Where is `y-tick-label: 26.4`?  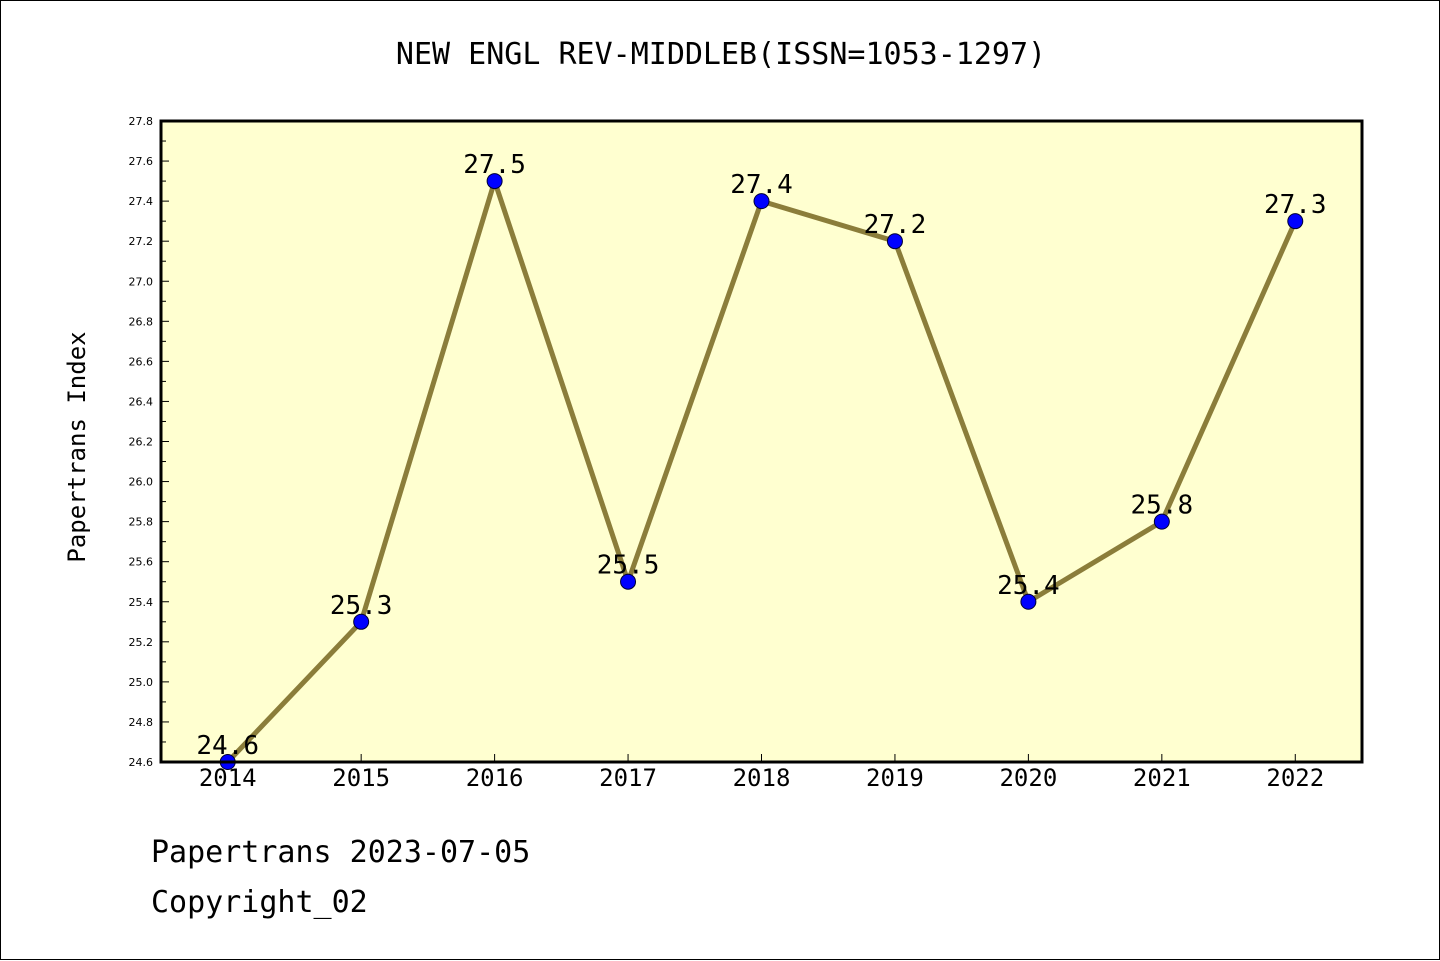
y-tick-label: 26.4 is located at coordinates (141, 401).